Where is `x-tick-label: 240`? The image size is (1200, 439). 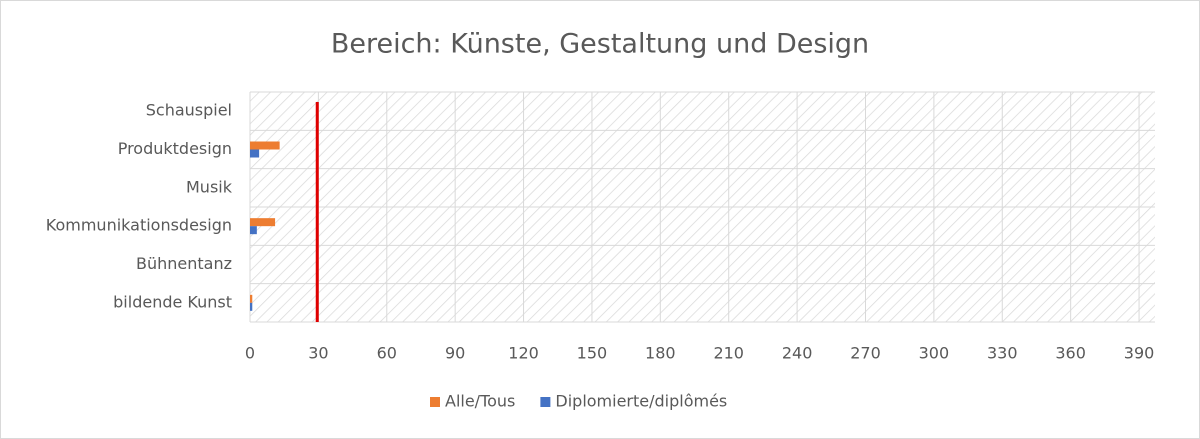 x-tick-label: 240 is located at coordinates (797, 353).